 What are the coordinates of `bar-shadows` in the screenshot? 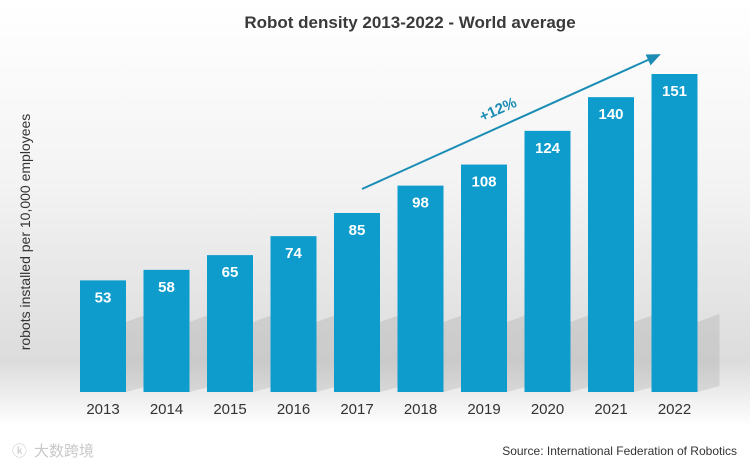 It's located at (423, 353).